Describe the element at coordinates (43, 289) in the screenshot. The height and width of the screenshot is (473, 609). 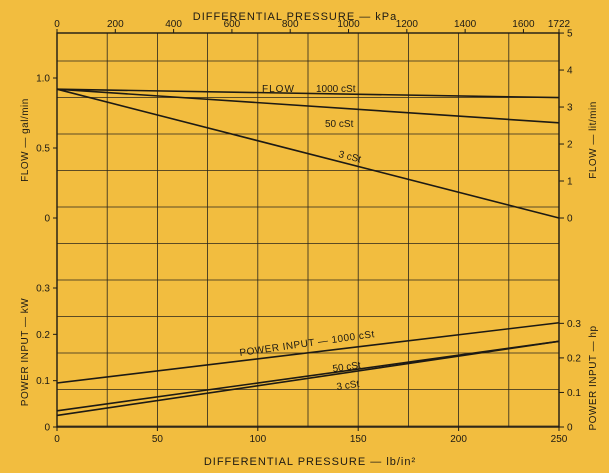
I see `power-left-tick-label: 0.3` at that location.